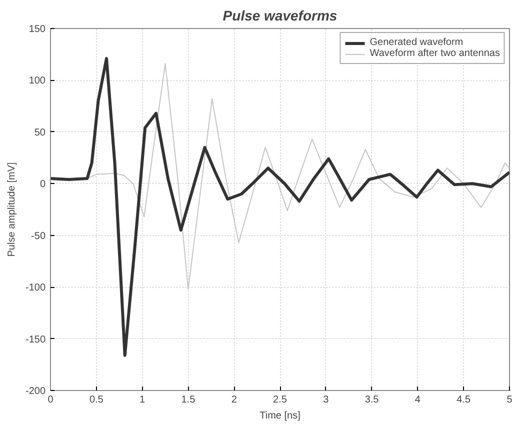 This screenshot has height=430, width=521. I want to click on x-tick-label: 4.5, so click(463, 400).